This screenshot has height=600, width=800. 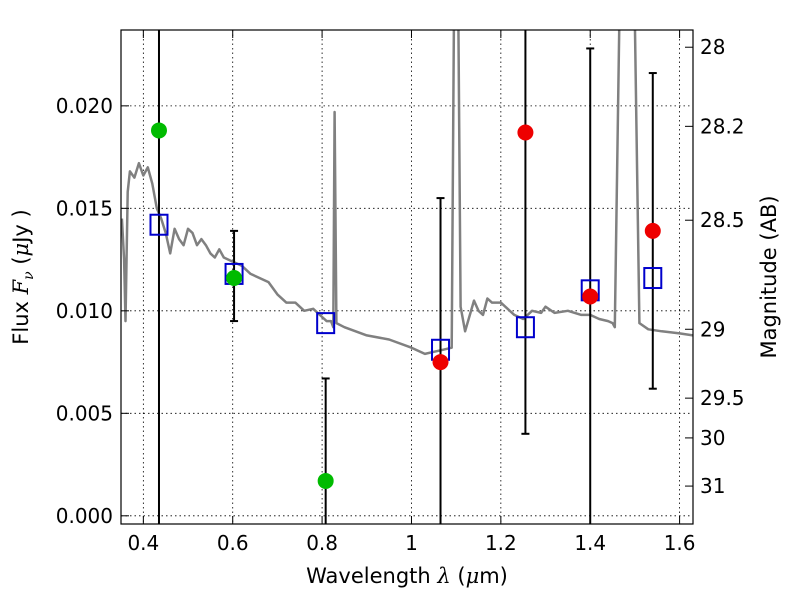 I want to click on x-axis-label: Wavelength λ (μm), so click(x=407, y=576).